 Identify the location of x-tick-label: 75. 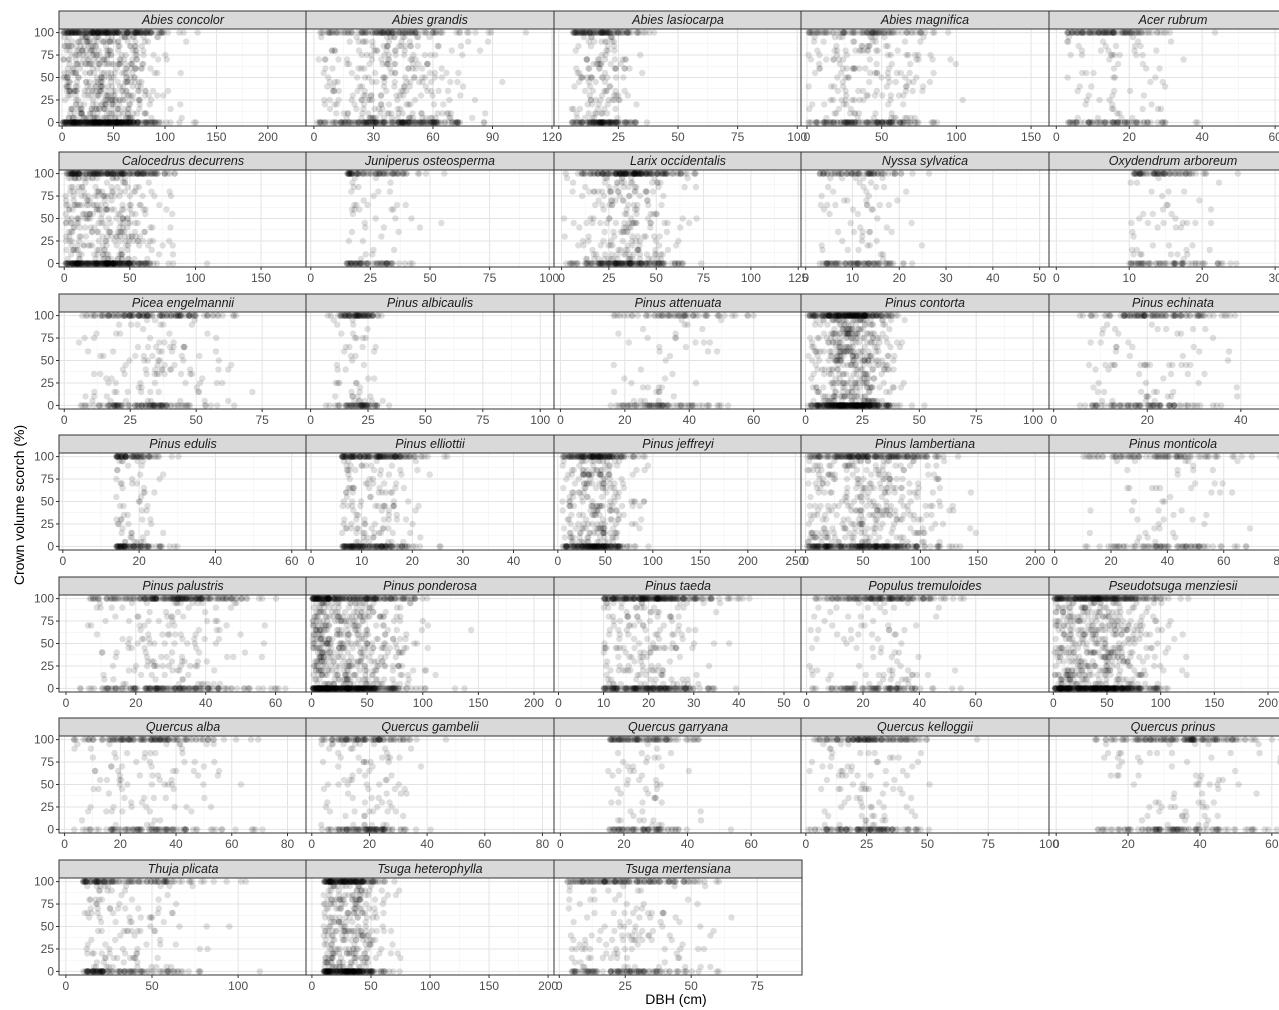
(262, 420).